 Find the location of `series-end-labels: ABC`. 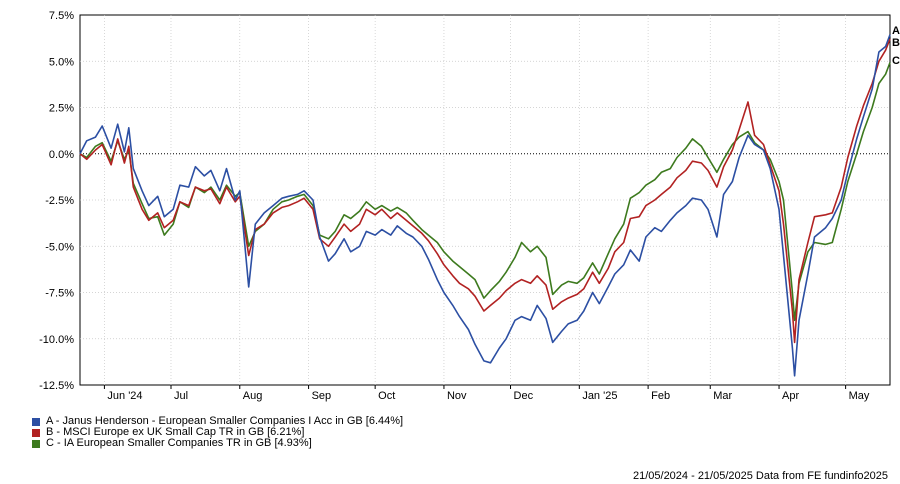

series-end-labels: ABC is located at coordinates (896, 46).